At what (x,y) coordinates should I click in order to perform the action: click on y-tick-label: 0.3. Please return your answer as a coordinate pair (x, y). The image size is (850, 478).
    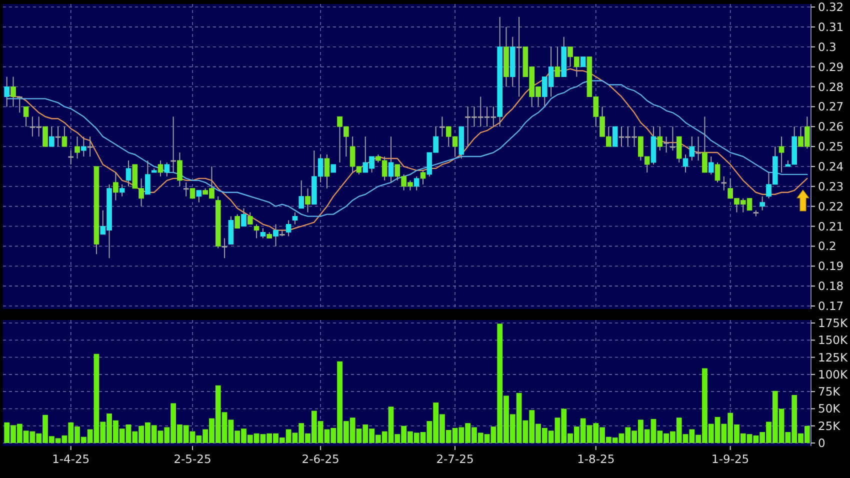
    Looking at the image, I should click on (827, 47).